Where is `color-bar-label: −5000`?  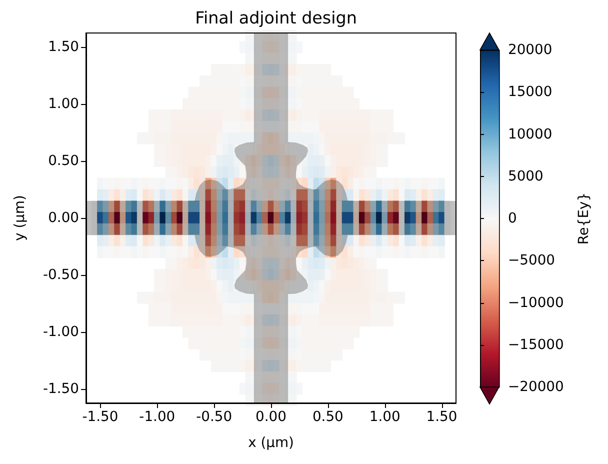
color-bar-label: −5000 is located at coordinates (531, 260).